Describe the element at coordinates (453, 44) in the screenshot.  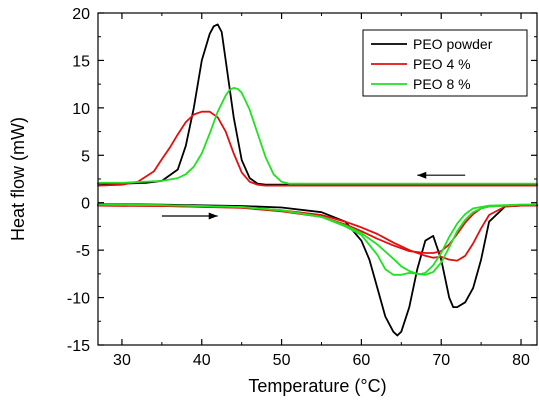
I see `legend-label: PEO powder` at that location.